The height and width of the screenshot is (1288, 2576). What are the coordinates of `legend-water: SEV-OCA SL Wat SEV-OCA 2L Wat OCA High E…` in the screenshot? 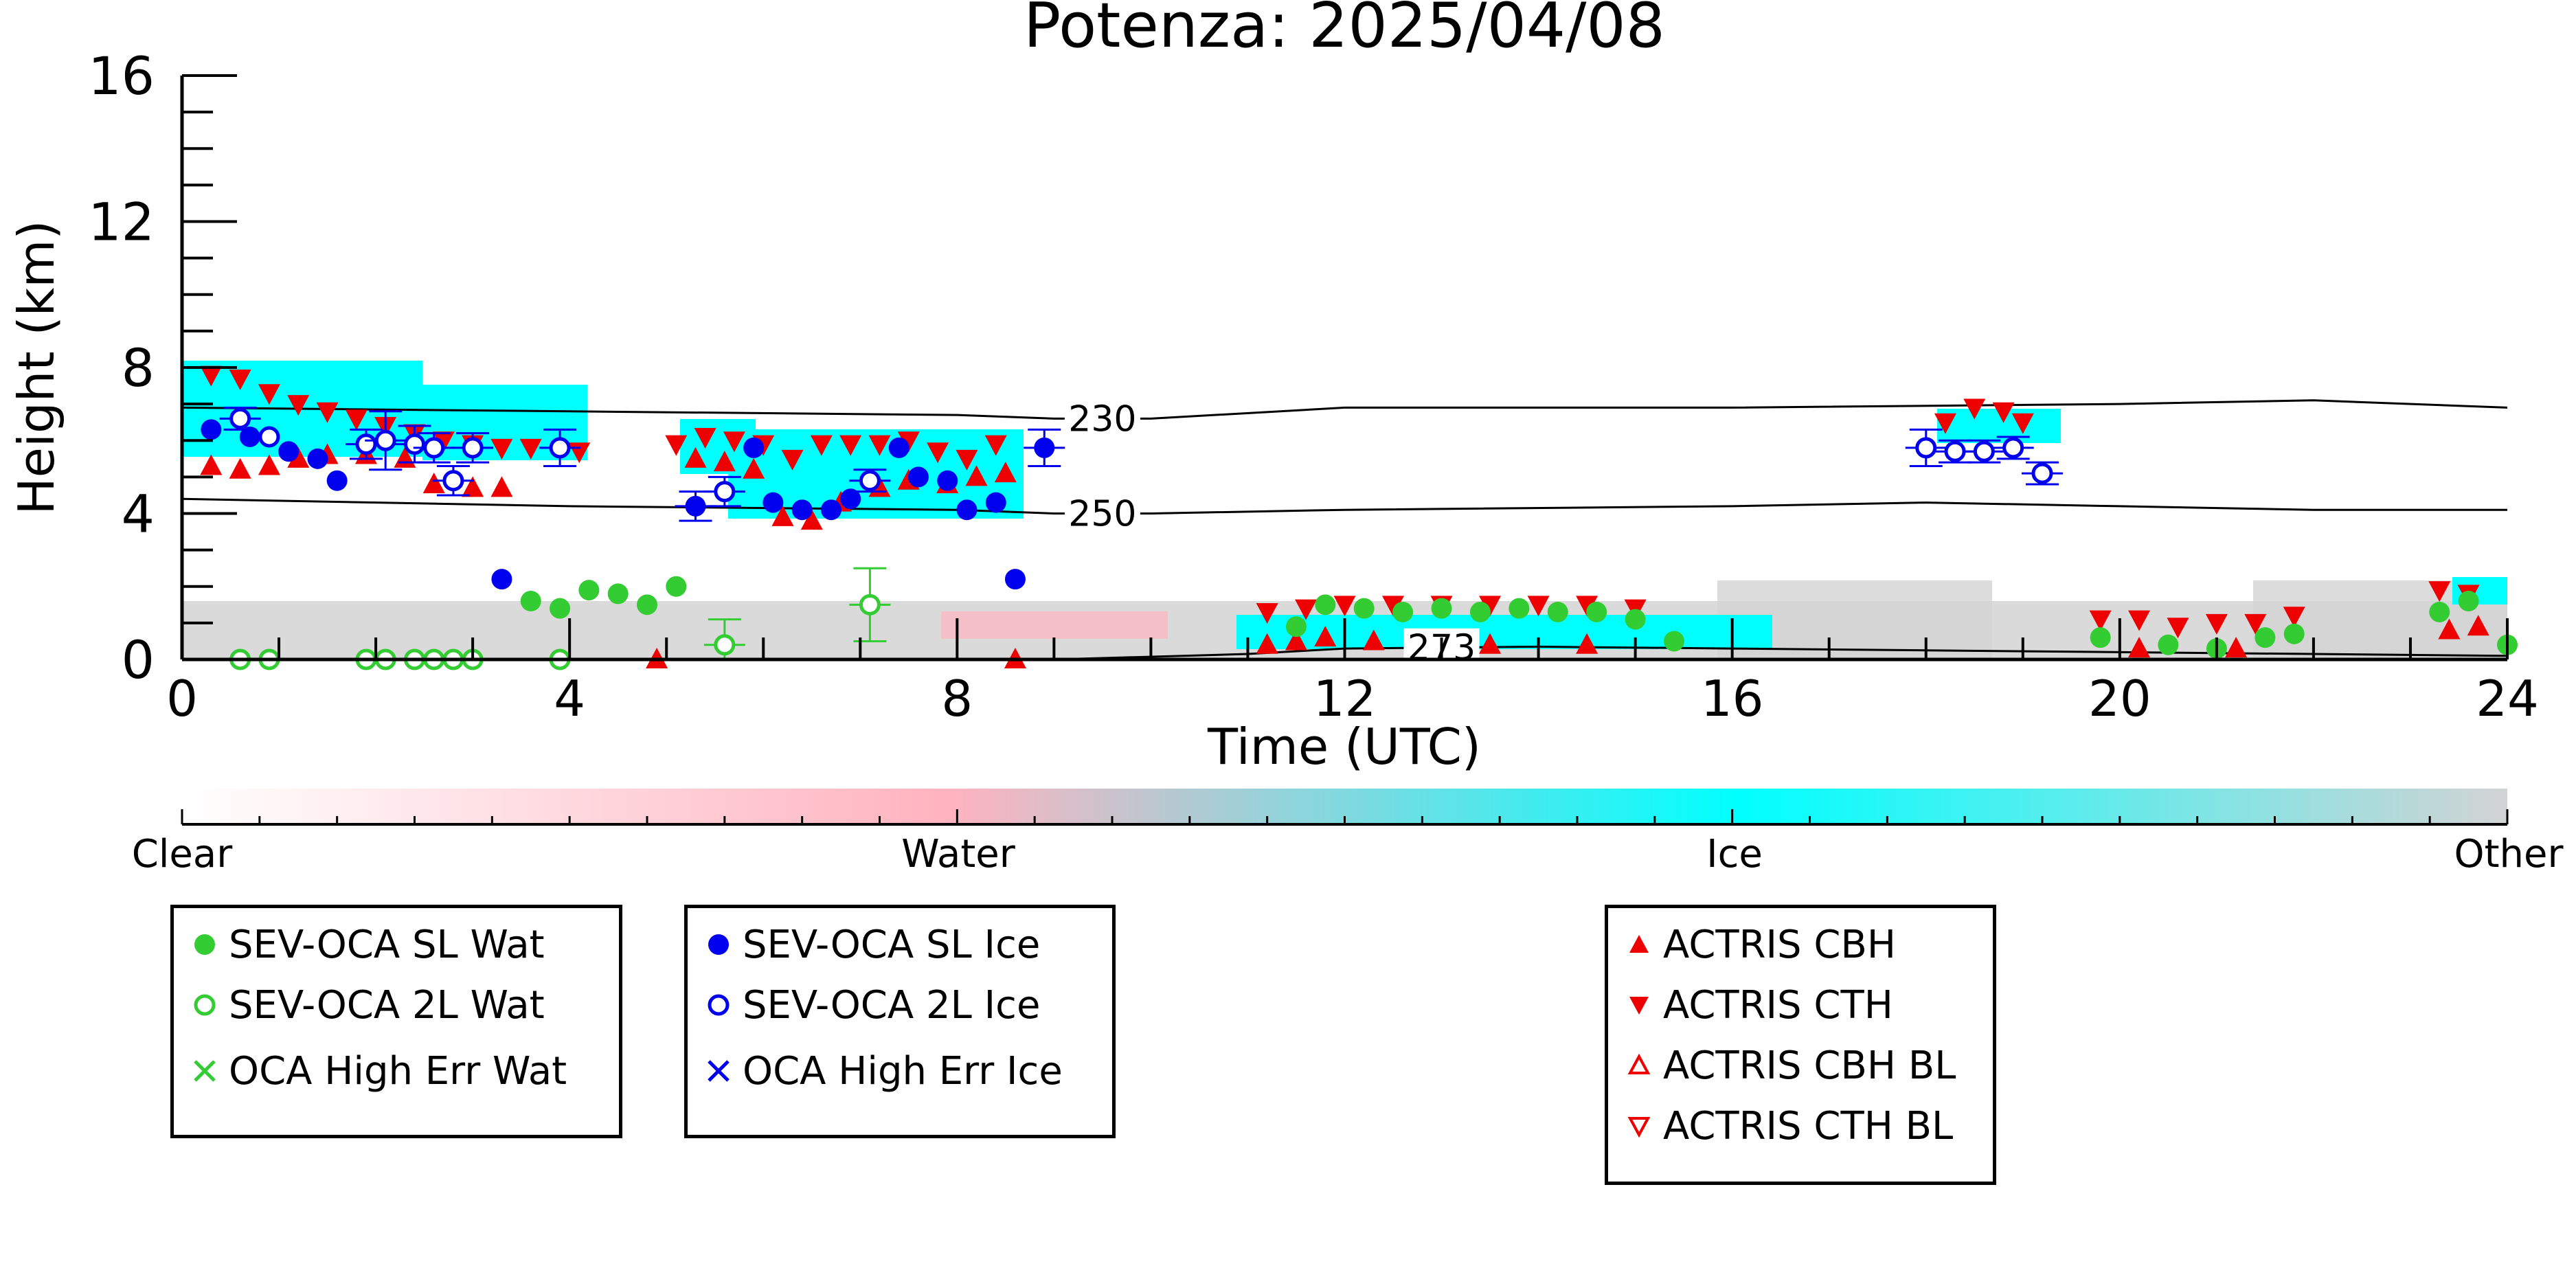 It's located at (396, 1021).